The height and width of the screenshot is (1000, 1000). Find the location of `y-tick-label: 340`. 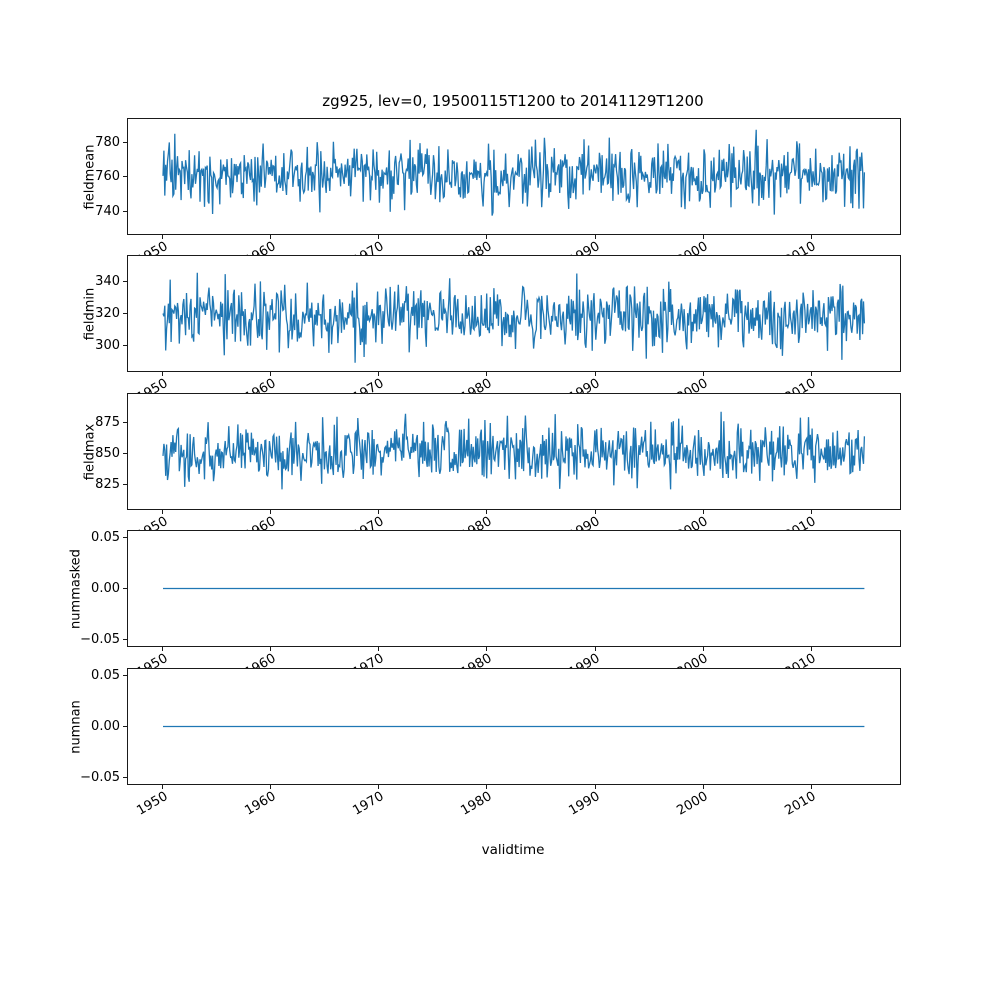

y-tick-label: 340 is located at coordinates (107, 281).